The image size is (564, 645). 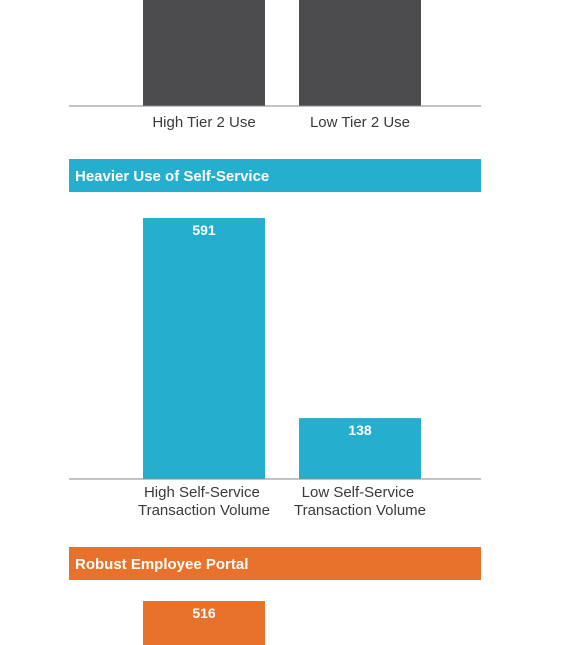 I want to click on bar-low-tier2-use, so click(x=360, y=53).